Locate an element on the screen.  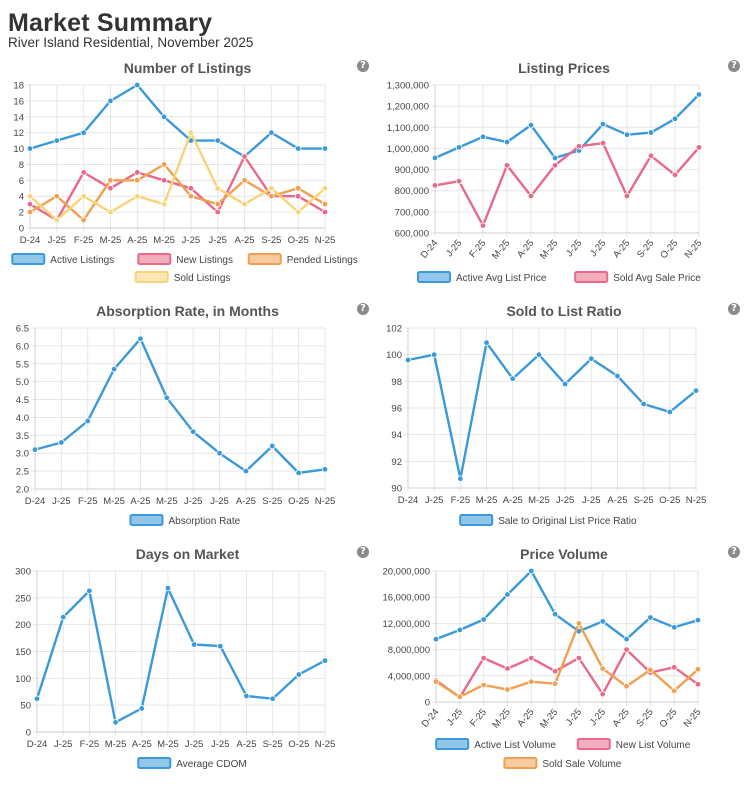
x-tick-label: M-25 is located at coordinates (501, 250).